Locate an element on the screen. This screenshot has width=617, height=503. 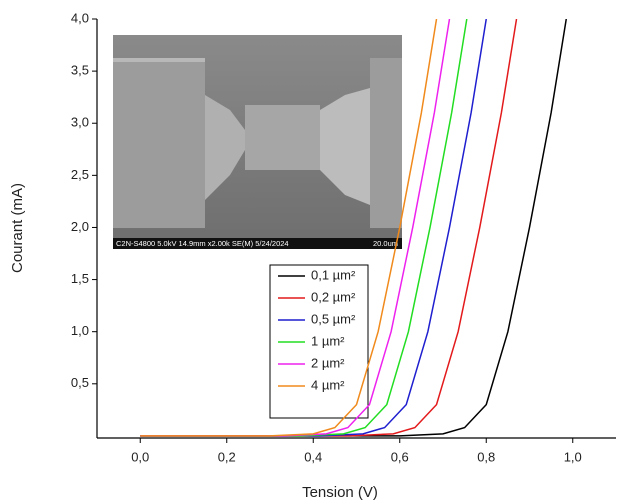
legend-label: 0,5 µm² is located at coordinates (333, 318).